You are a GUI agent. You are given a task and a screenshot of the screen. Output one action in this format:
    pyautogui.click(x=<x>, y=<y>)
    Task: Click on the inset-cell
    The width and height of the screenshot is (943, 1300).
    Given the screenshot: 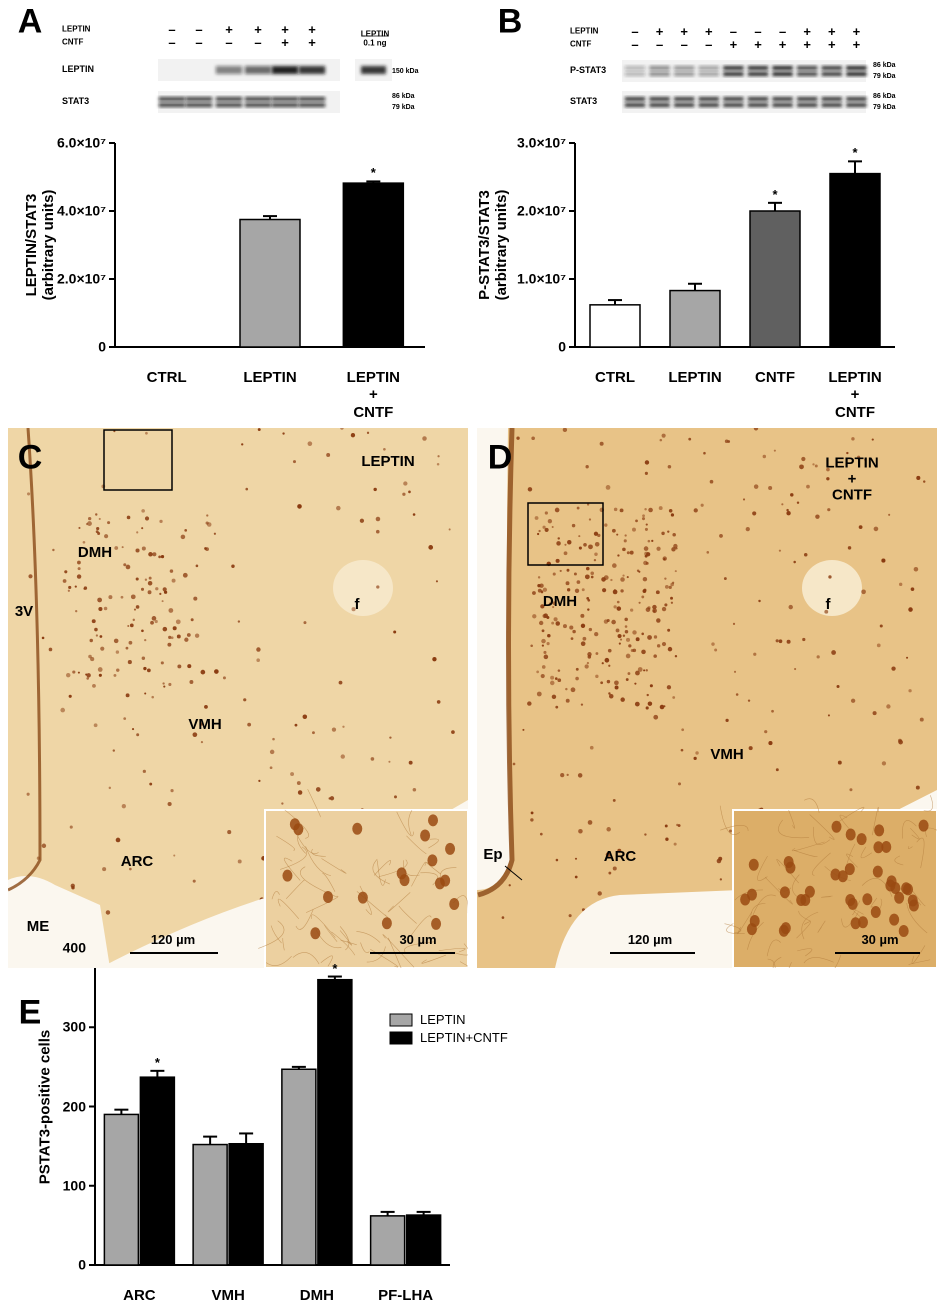 What is the action you would take?
    pyautogui.click(x=287, y=875)
    